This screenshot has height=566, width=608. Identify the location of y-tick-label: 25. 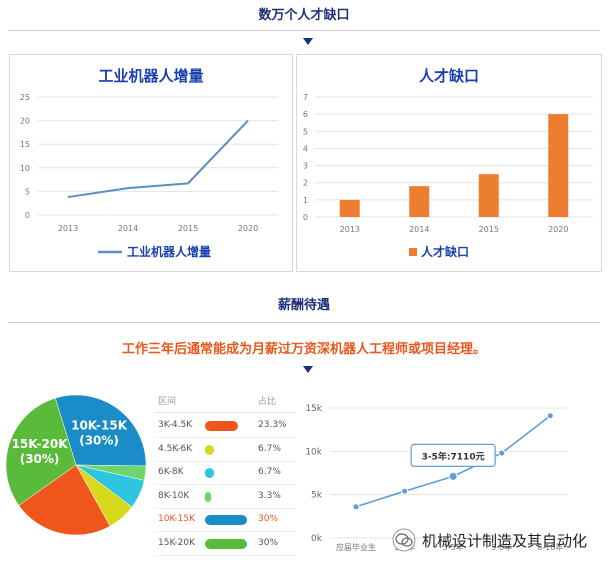
(25, 97).